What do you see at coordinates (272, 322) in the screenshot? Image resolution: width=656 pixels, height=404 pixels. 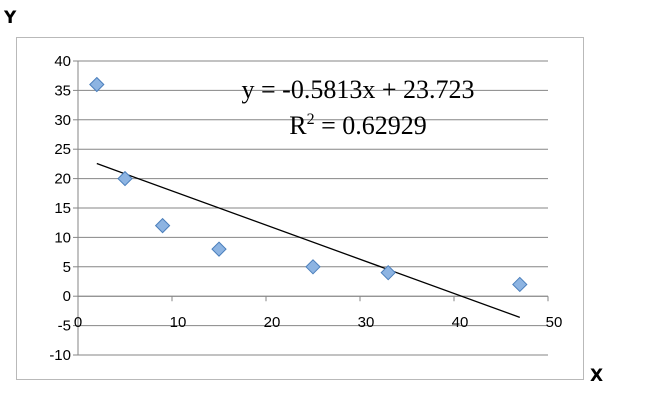 I see `x-tick-label: 20` at bounding box center [272, 322].